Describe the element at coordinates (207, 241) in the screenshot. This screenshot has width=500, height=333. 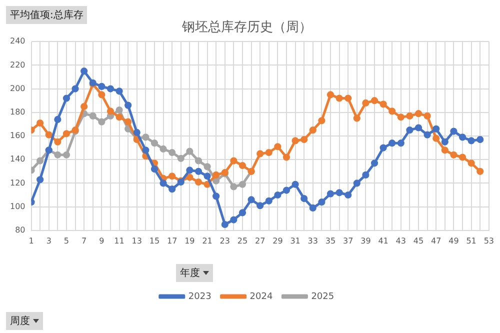
I see `x-tick-label: 21` at that location.